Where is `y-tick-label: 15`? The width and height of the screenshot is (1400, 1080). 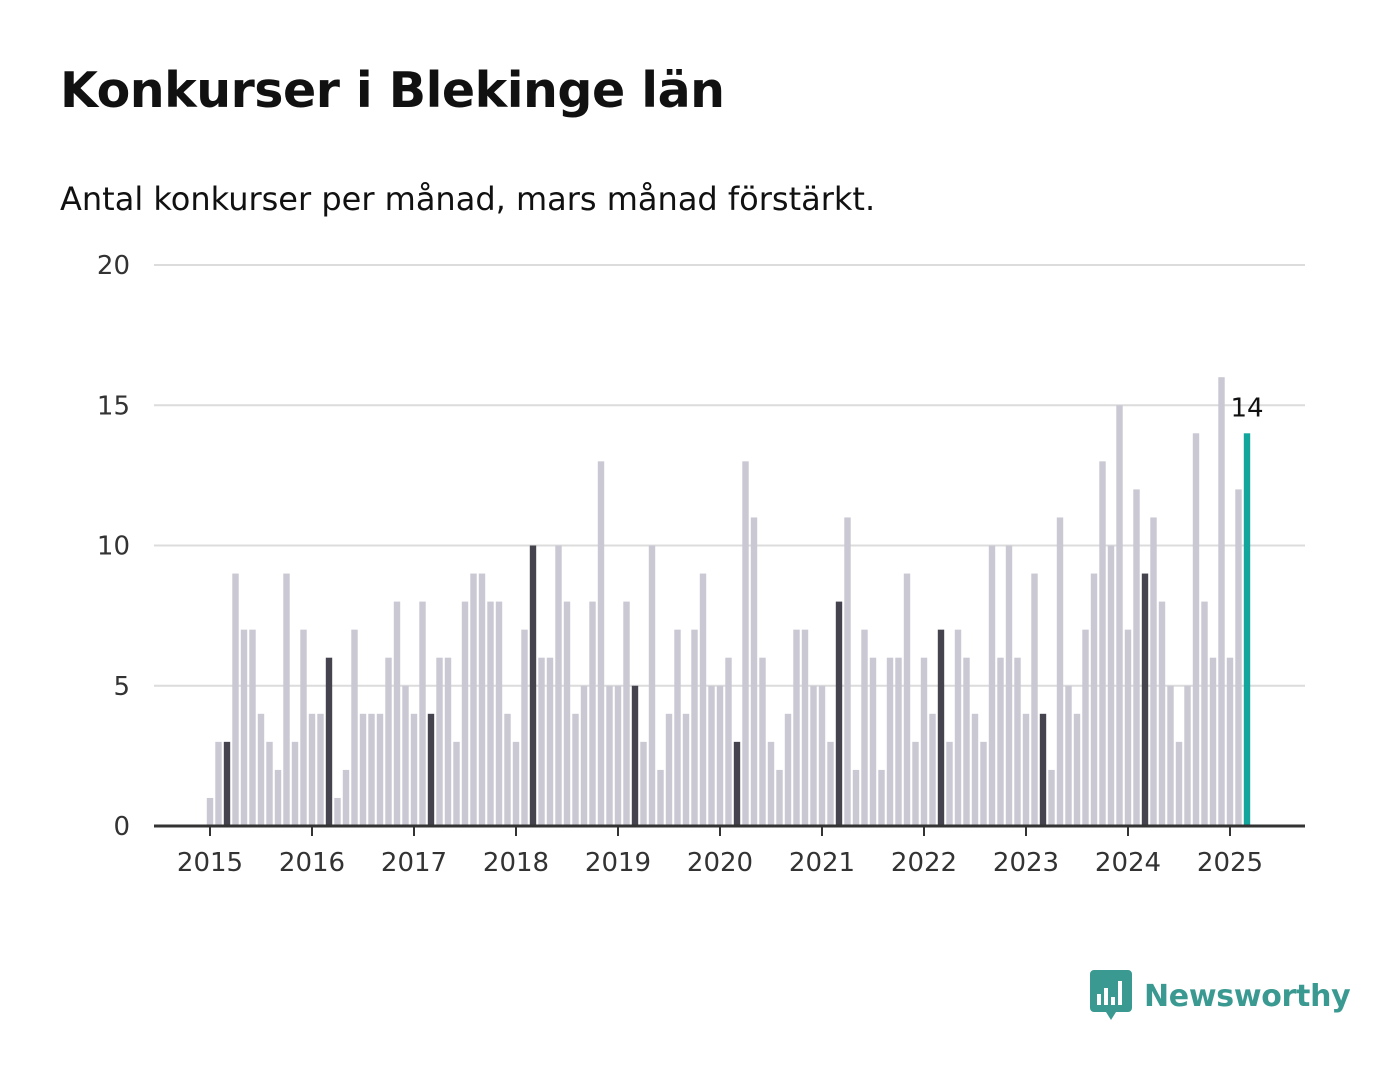
y-tick-label: 15 is located at coordinates (113, 406).